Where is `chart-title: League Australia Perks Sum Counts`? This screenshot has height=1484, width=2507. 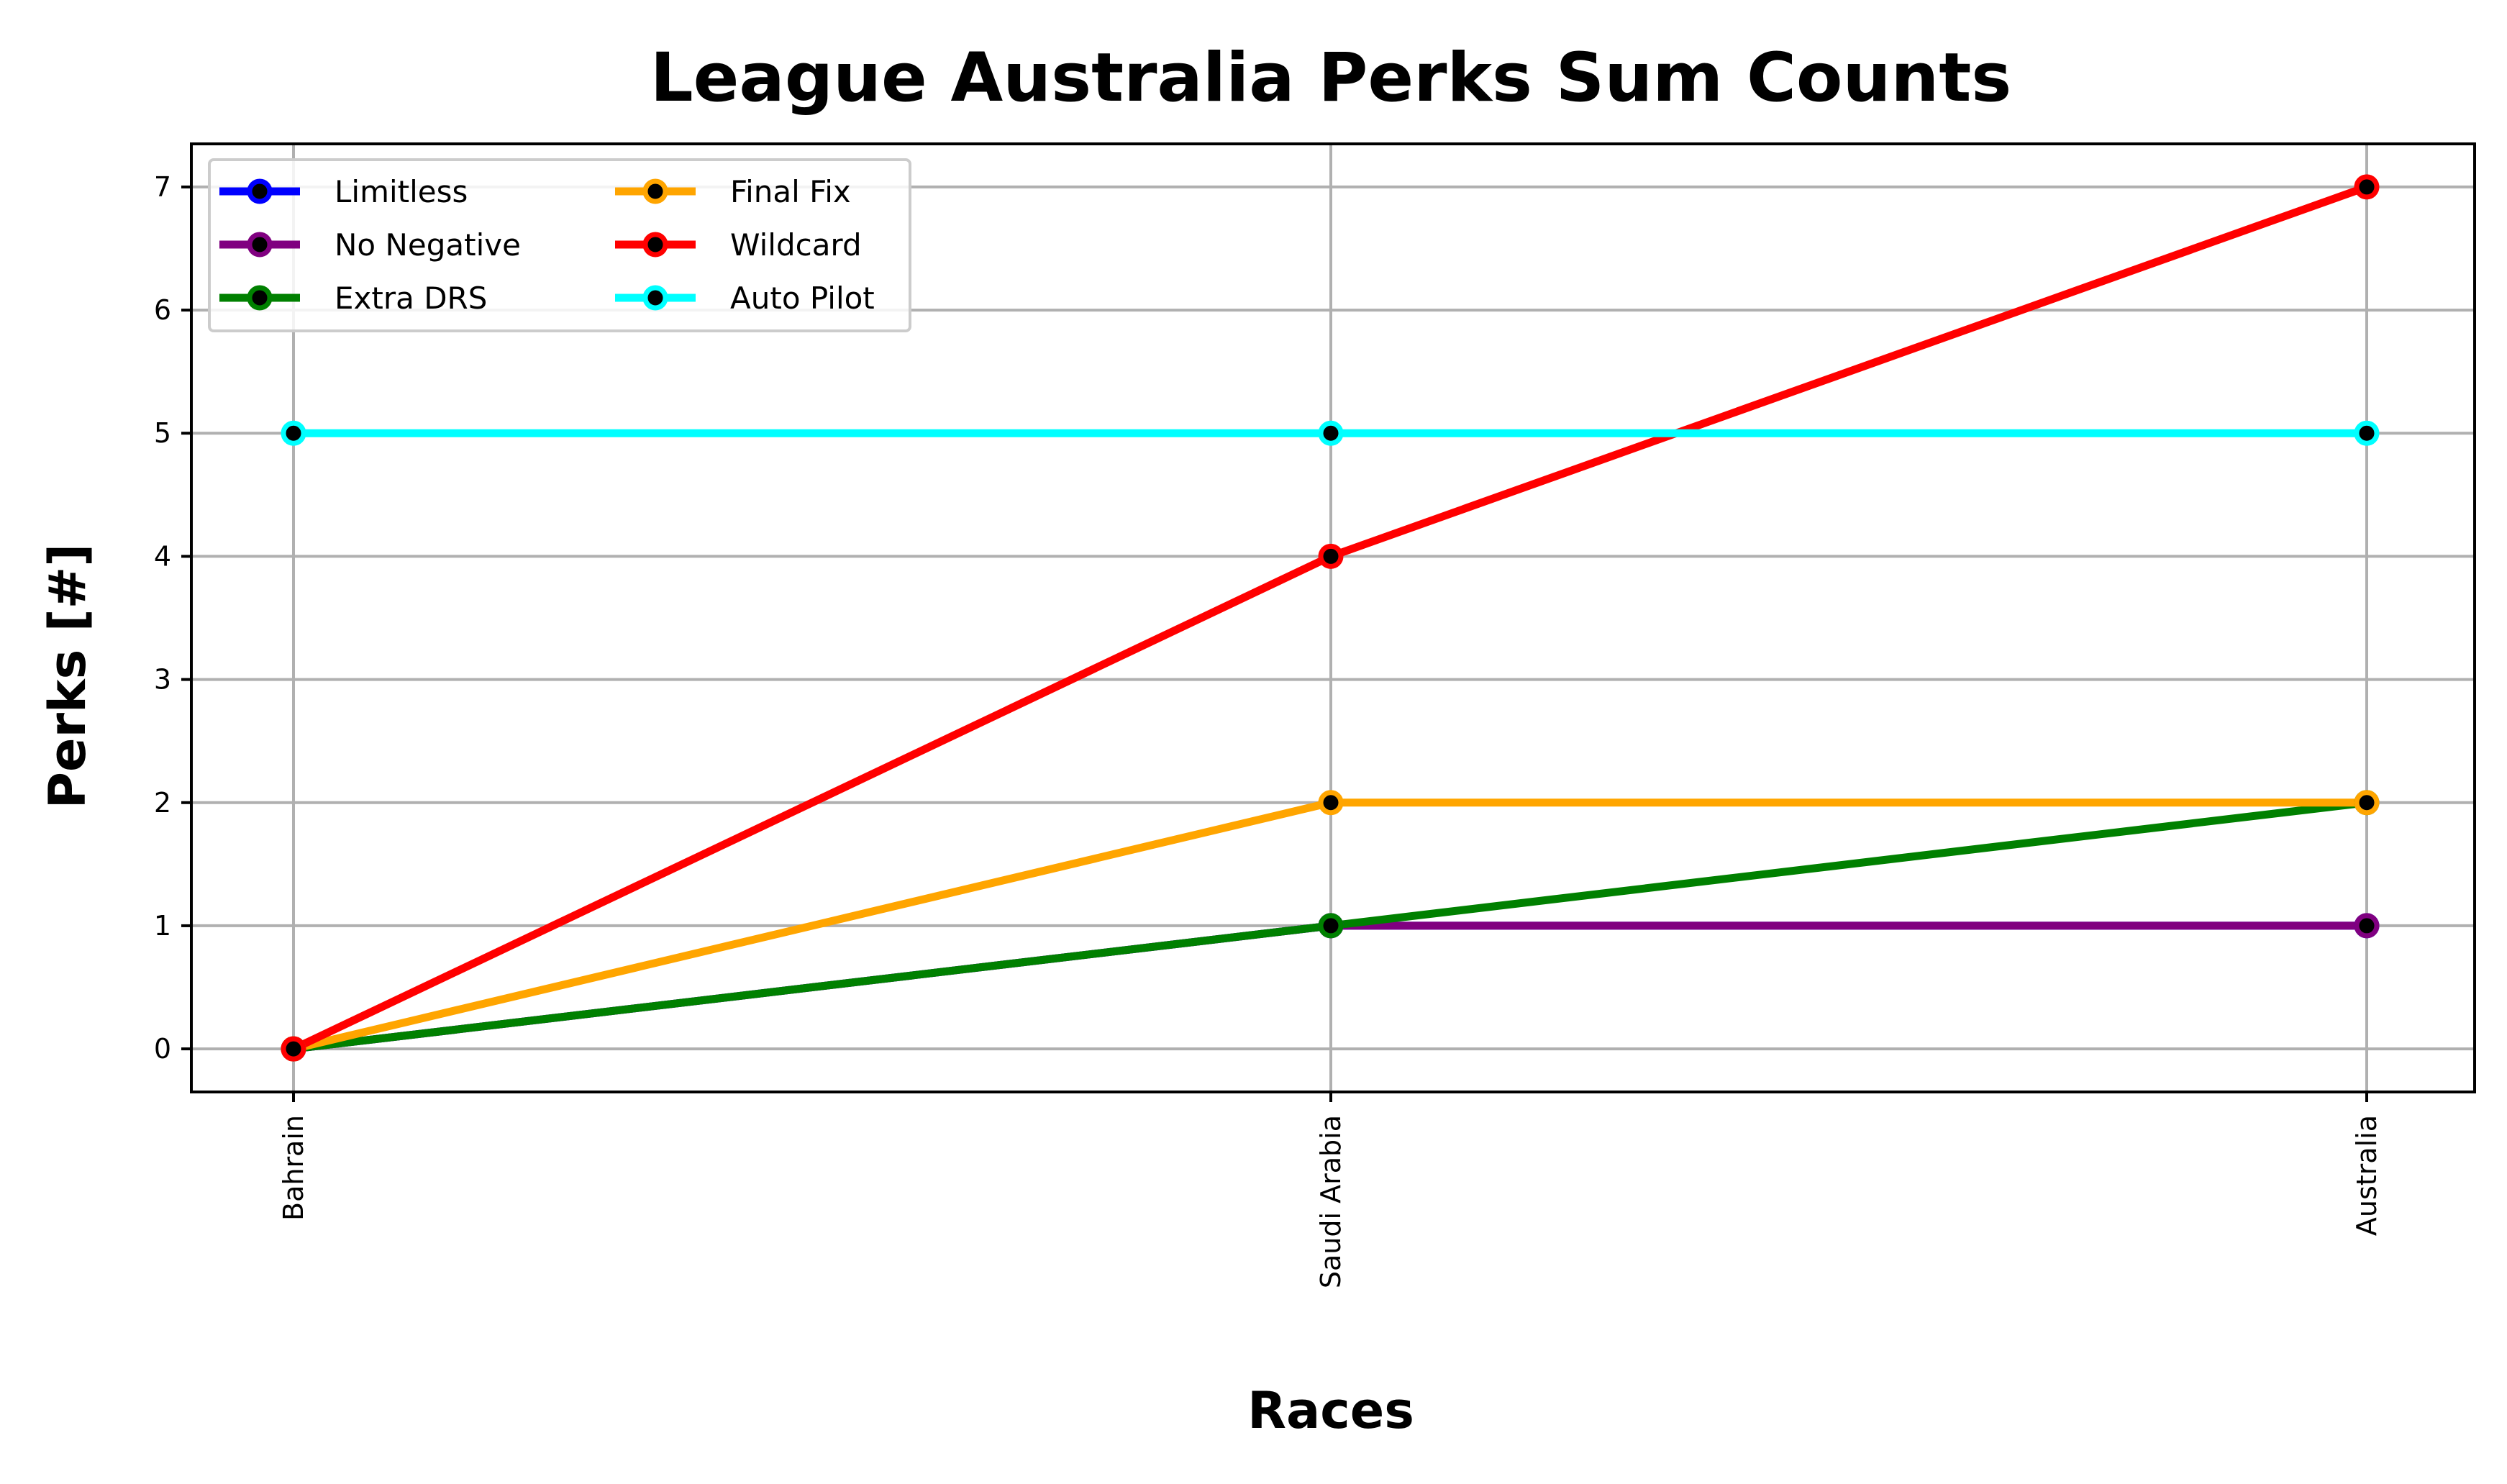
chart-title: League Australia Perks Sum Counts is located at coordinates (1330, 78).